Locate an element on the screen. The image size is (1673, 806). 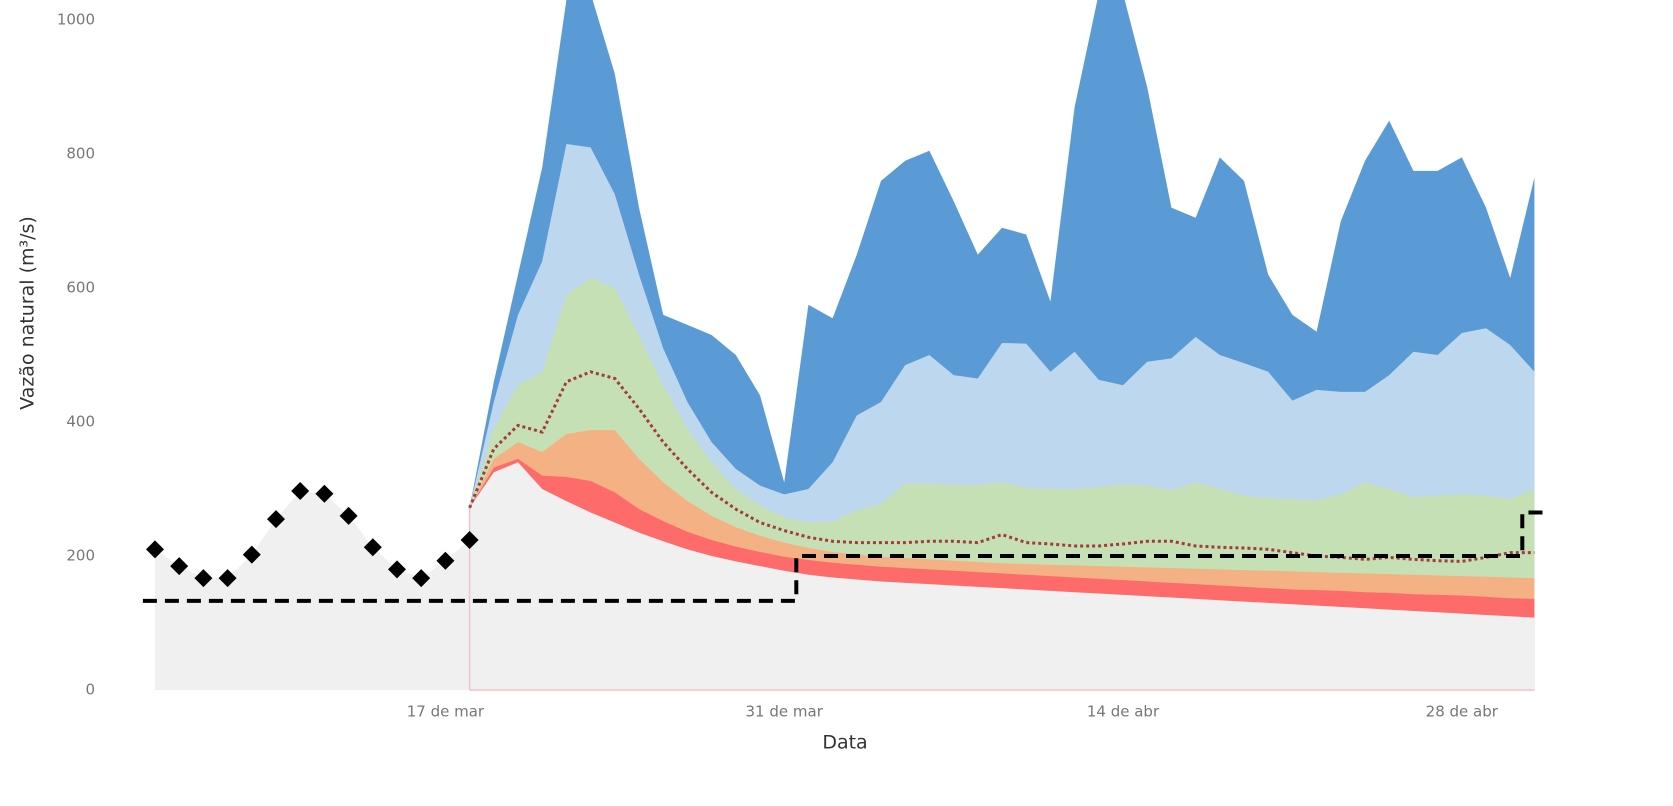
y-tick-label: 1000 is located at coordinates (76, 20).